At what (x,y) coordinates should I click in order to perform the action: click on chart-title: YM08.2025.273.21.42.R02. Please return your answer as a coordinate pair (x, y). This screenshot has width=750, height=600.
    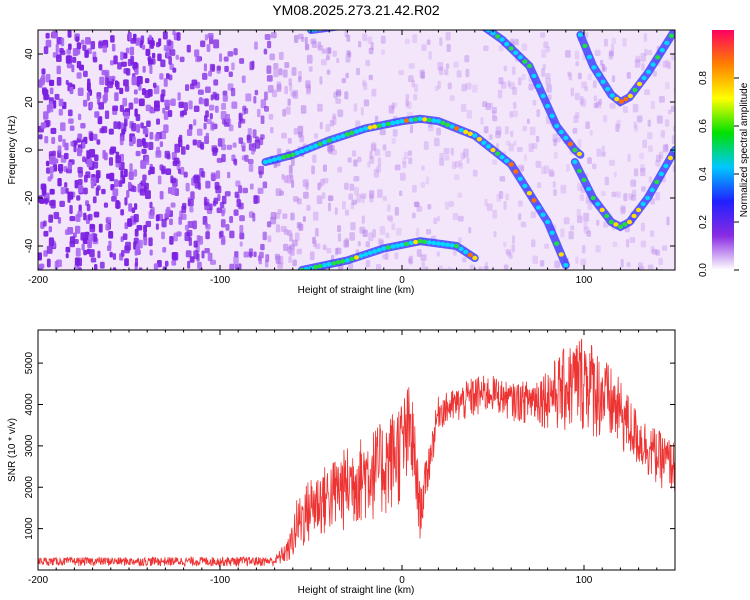
    Looking at the image, I should click on (356, 10).